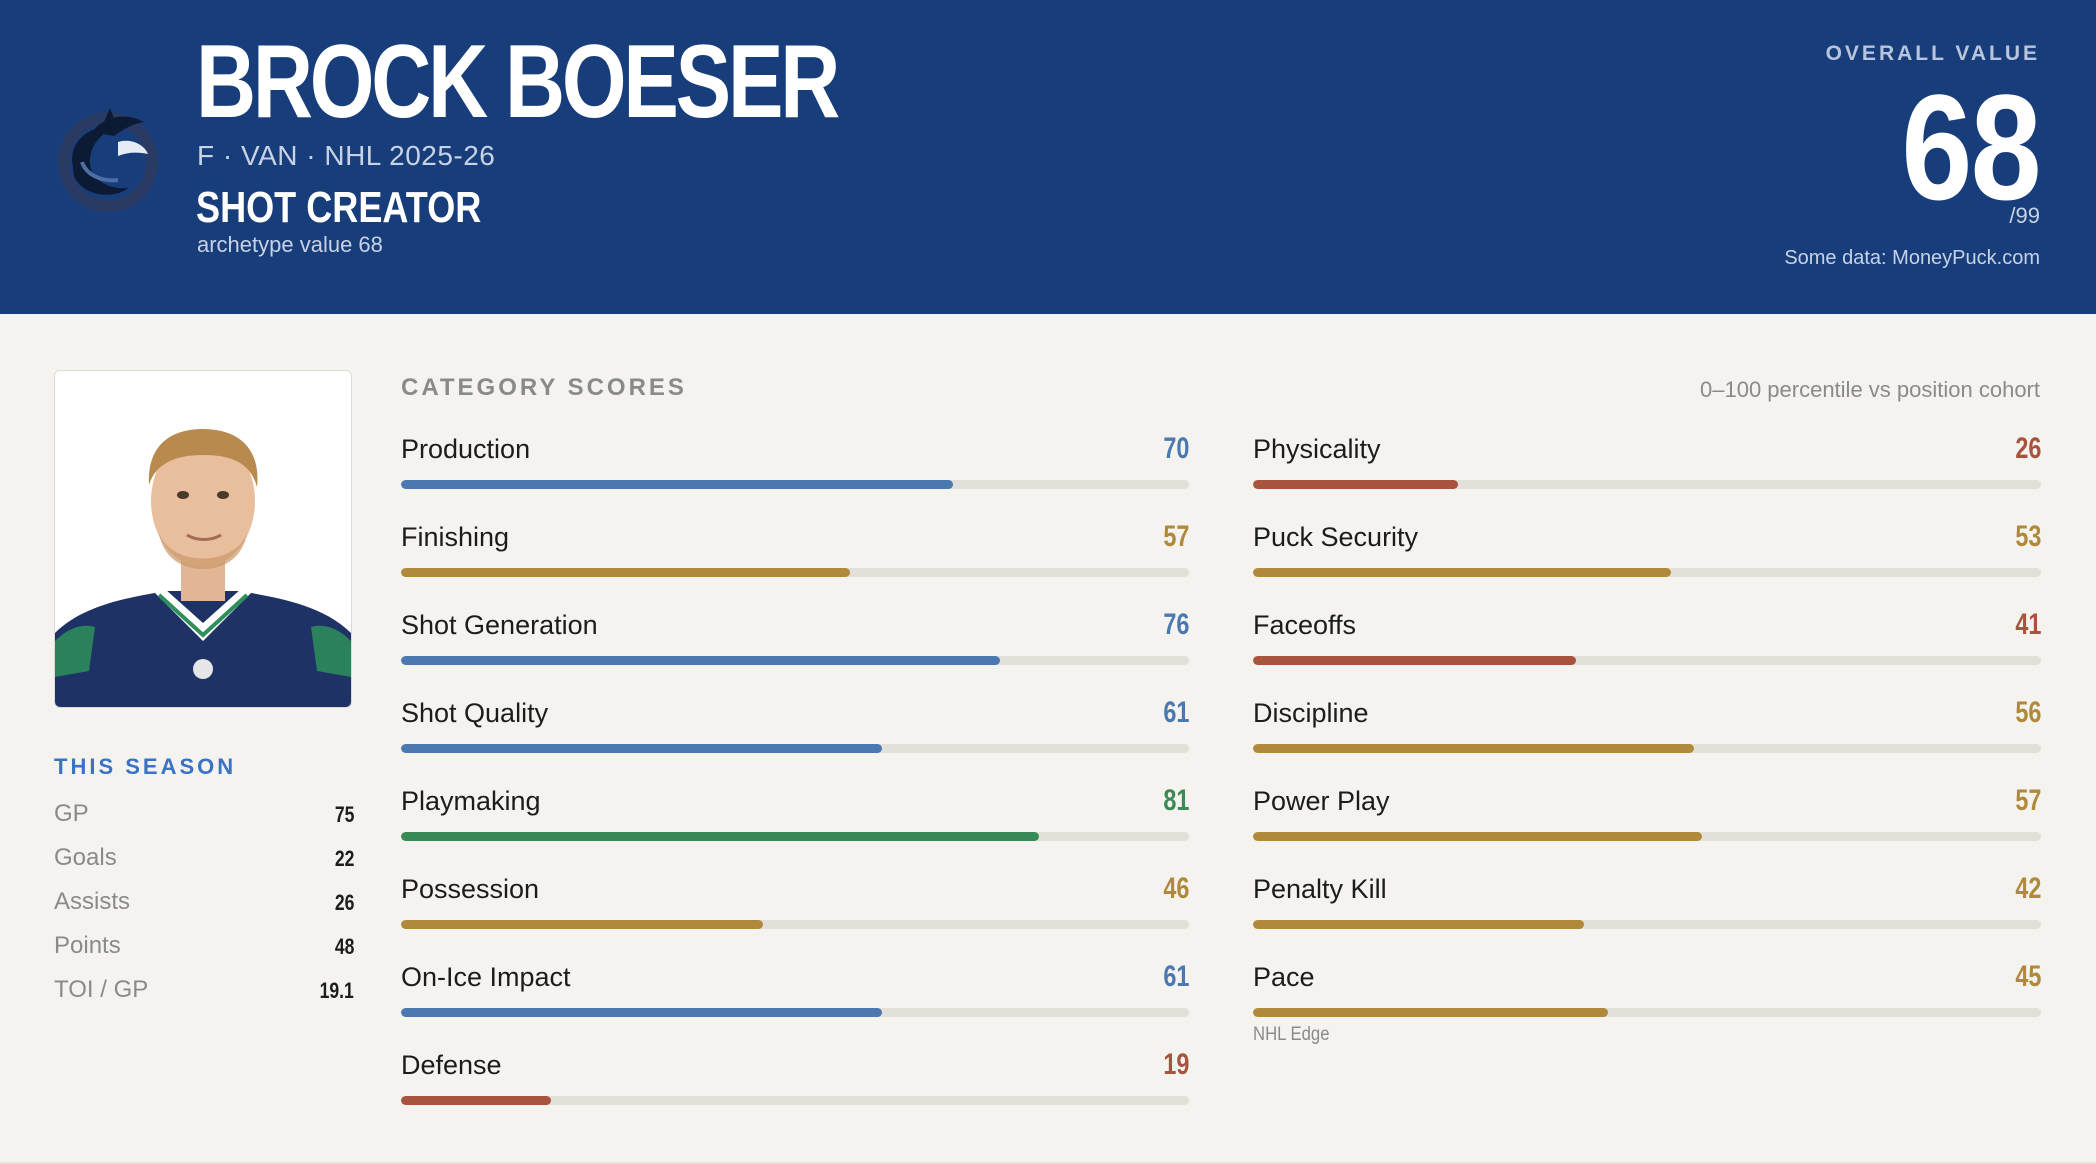  I want to click on category-score: 56, so click(2027, 712).